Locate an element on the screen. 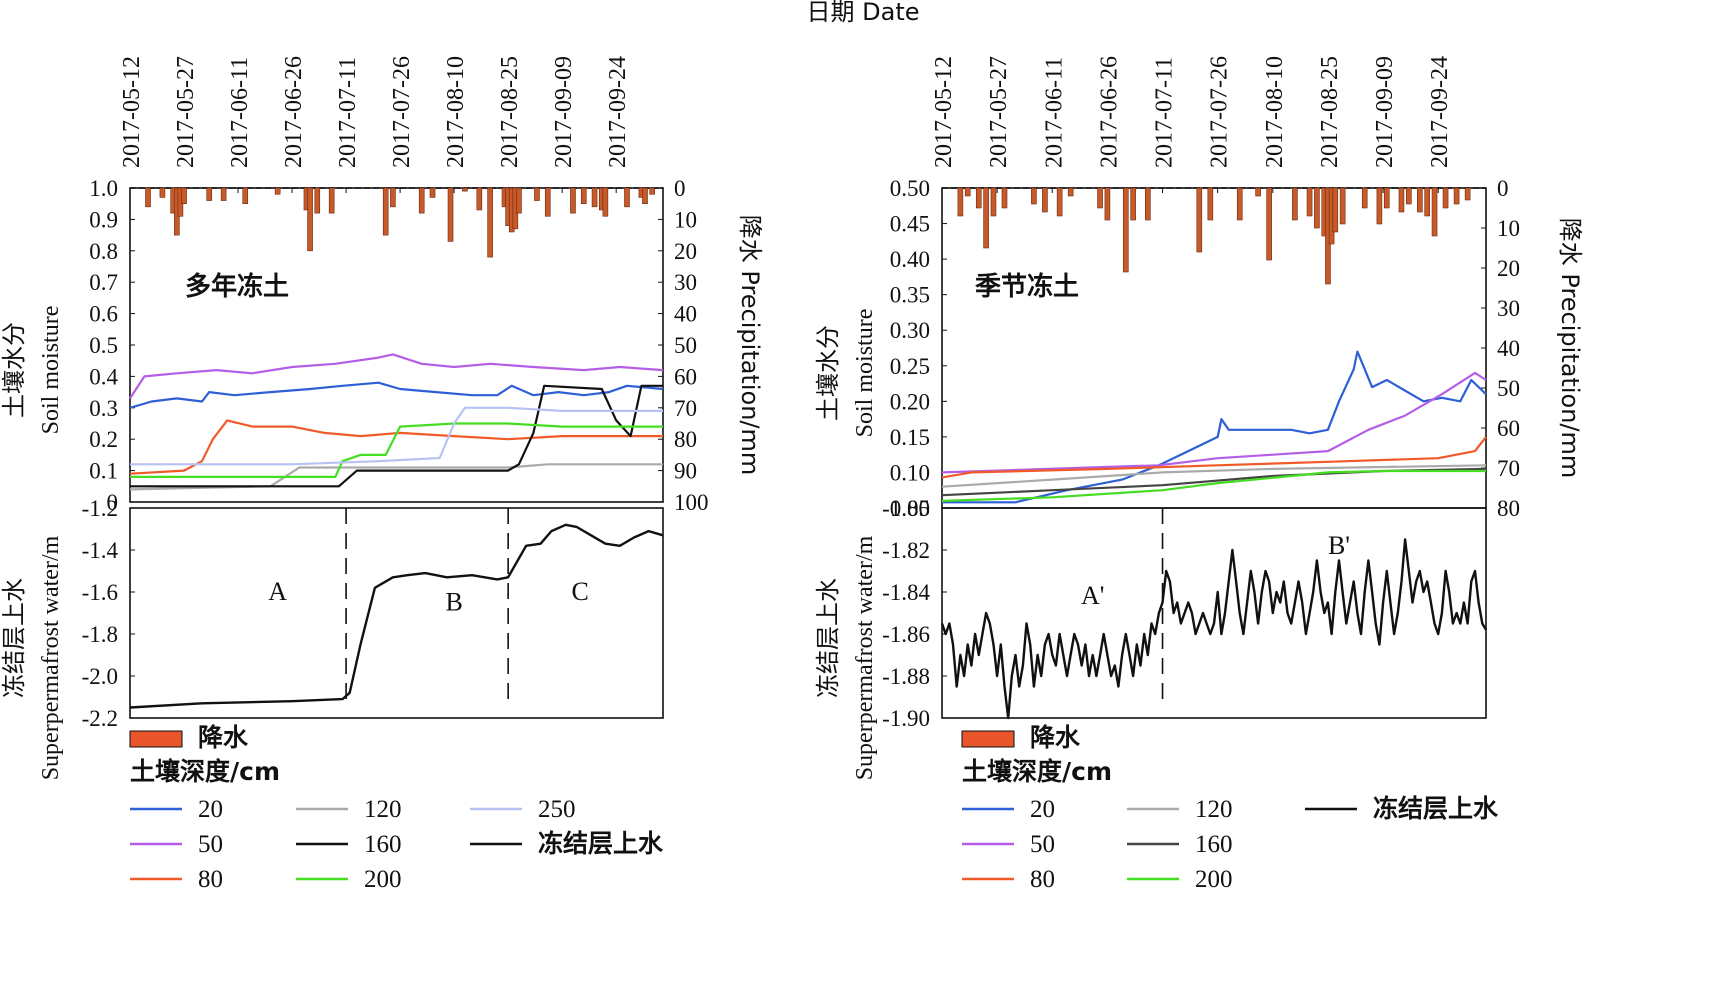 The height and width of the screenshot is (982, 1726). zone-label: A' is located at coordinates (1092, 595).